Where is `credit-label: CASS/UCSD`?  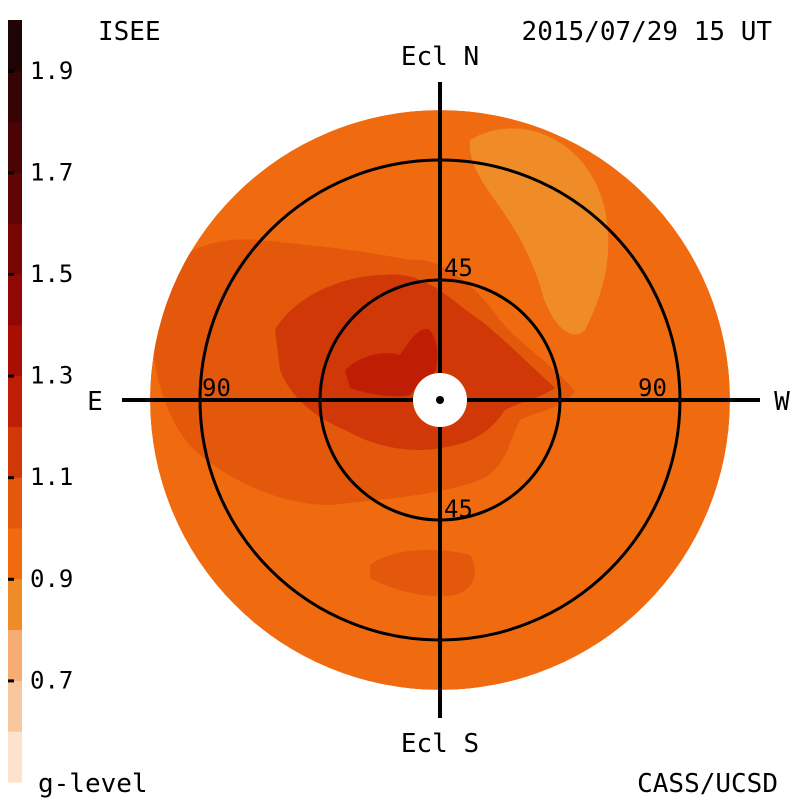
credit-label: CASS/UCSD is located at coordinates (707, 784).